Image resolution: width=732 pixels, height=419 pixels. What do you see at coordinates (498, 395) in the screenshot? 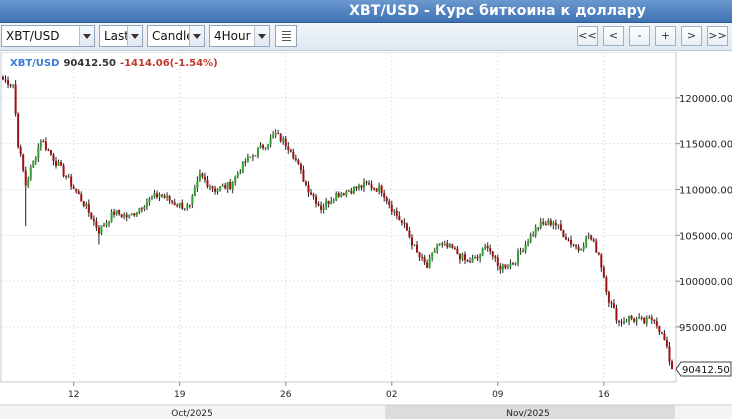
I see `x-tick-label: 09` at bounding box center [498, 395].